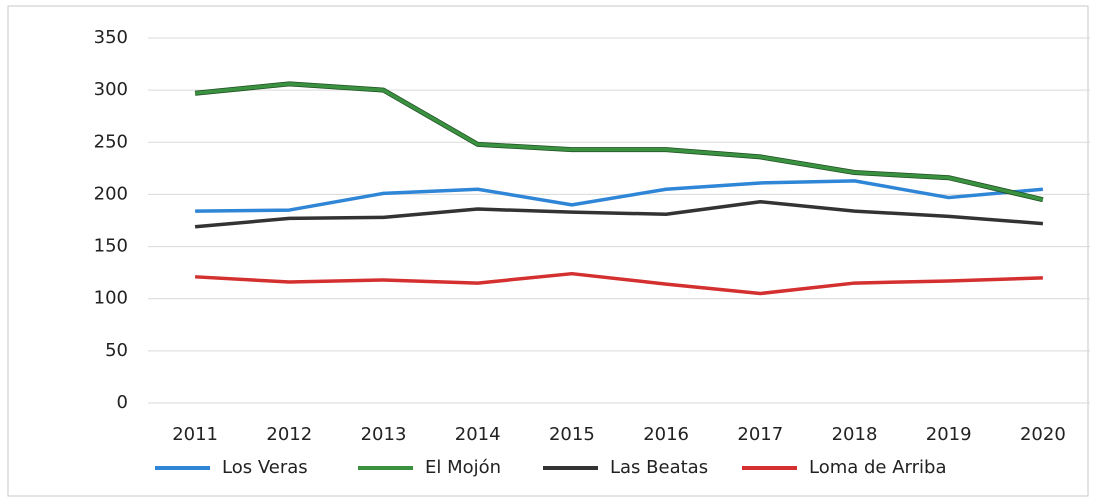 Image resolution: width=1094 pixels, height=502 pixels. What do you see at coordinates (463, 467) in the screenshot?
I see `legend-label: El Mojón` at bounding box center [463, 467].